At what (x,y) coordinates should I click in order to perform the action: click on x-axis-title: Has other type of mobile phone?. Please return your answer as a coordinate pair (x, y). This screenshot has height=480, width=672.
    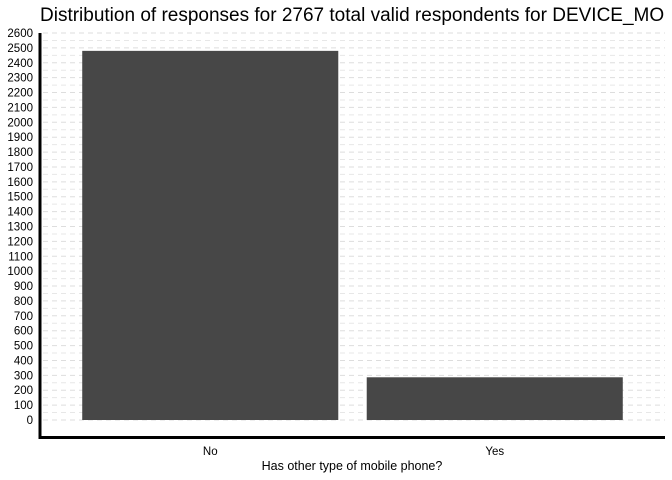
    Looking at the image, I should click on (352, 466).